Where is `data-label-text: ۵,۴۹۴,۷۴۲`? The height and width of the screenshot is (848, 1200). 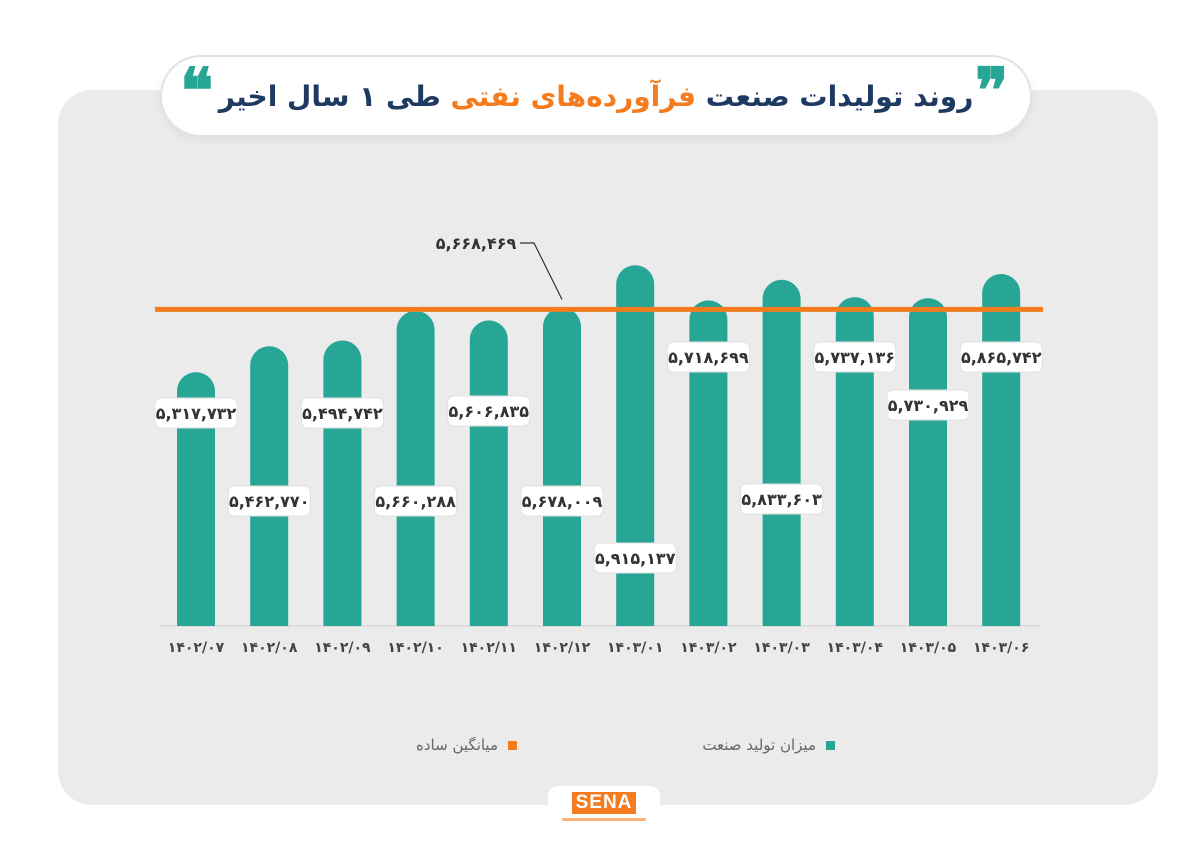
data-label-text: ۵,۴۹۴,۷۴۲ is located at coordinates (342, 413).